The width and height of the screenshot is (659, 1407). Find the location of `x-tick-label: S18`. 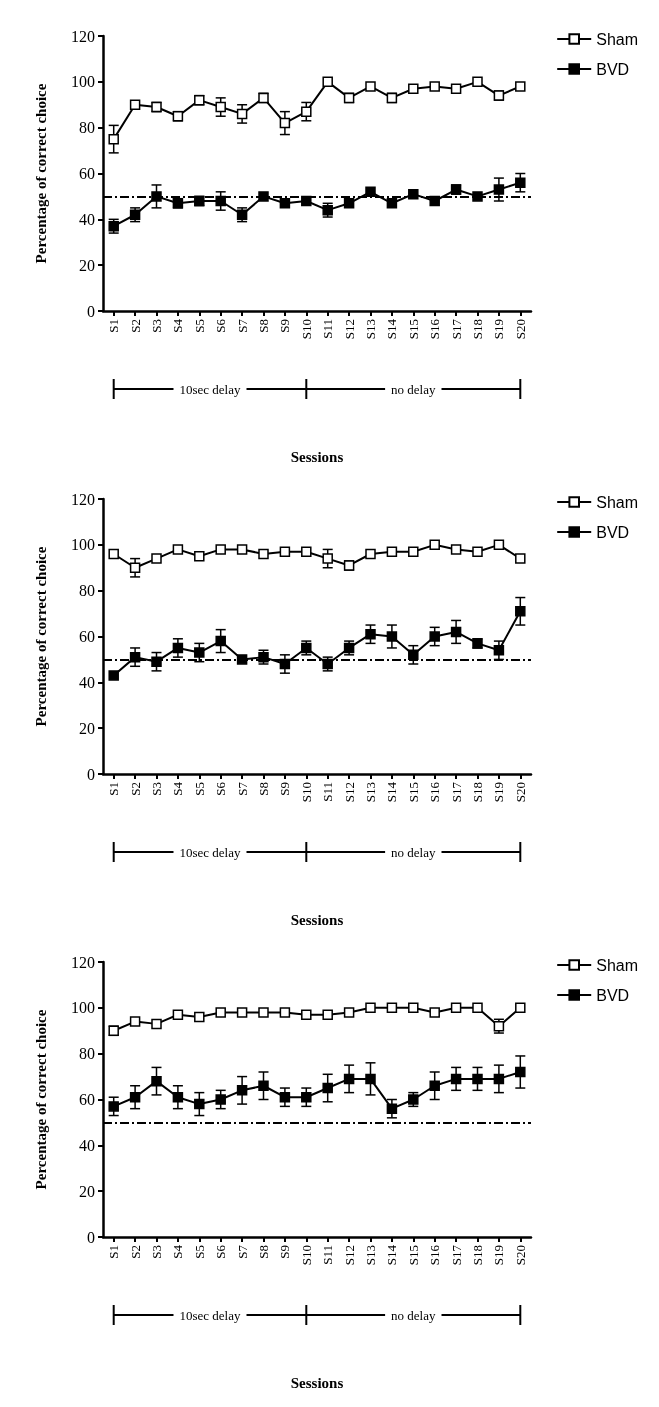

x-tick-label: S18 is located at coordinates (477, 329).